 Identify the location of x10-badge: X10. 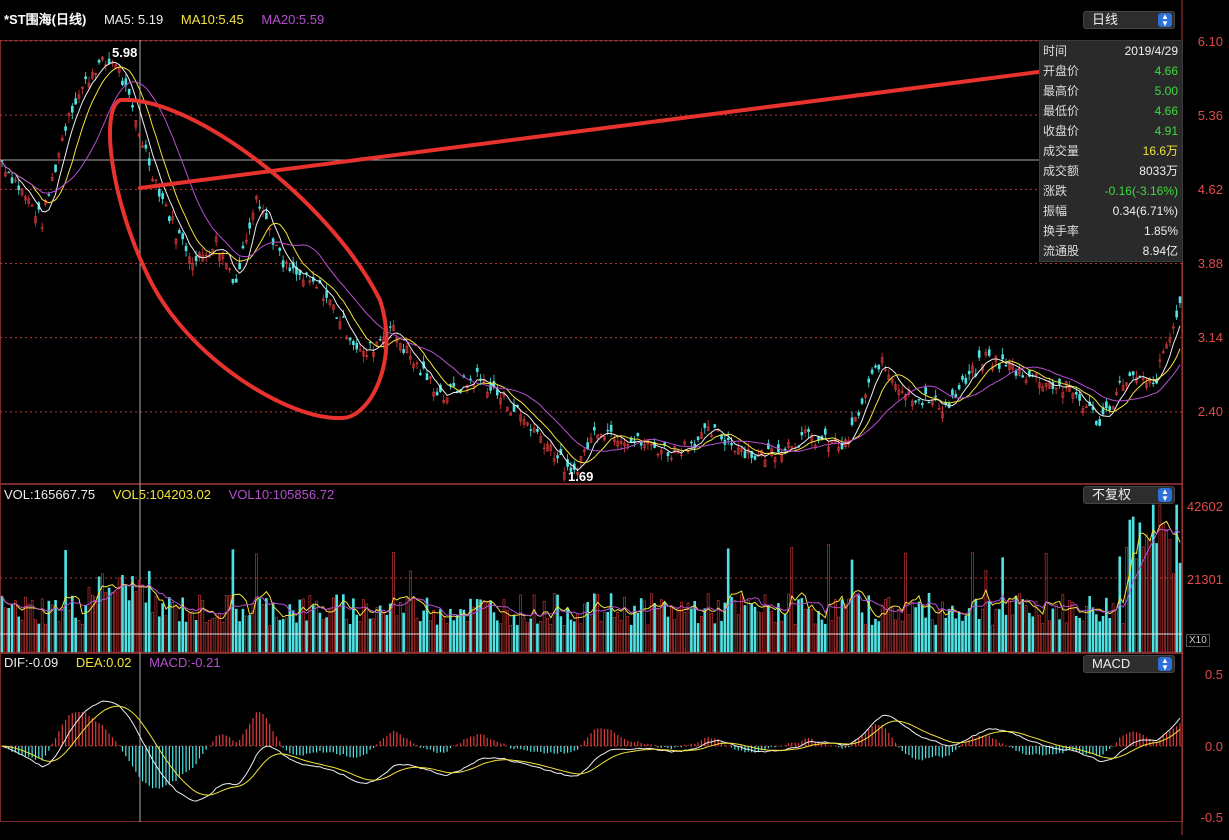
(1198, 640).